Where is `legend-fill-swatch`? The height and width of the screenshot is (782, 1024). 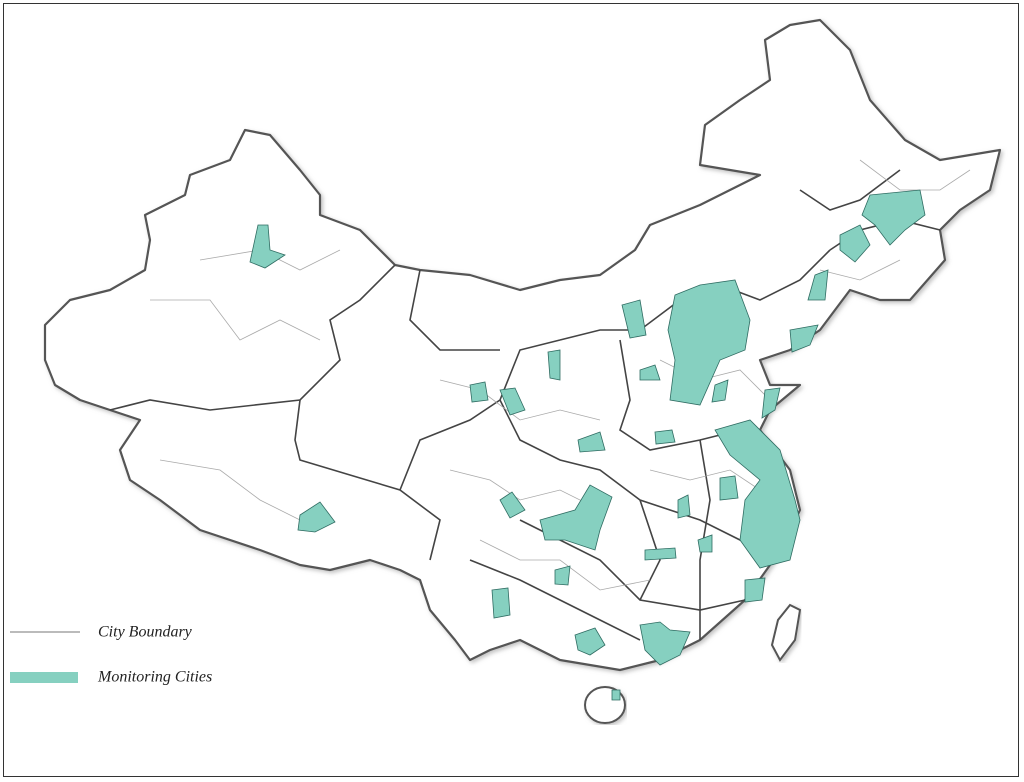
legend-fill-swatch is located at coordinates (44, 677).